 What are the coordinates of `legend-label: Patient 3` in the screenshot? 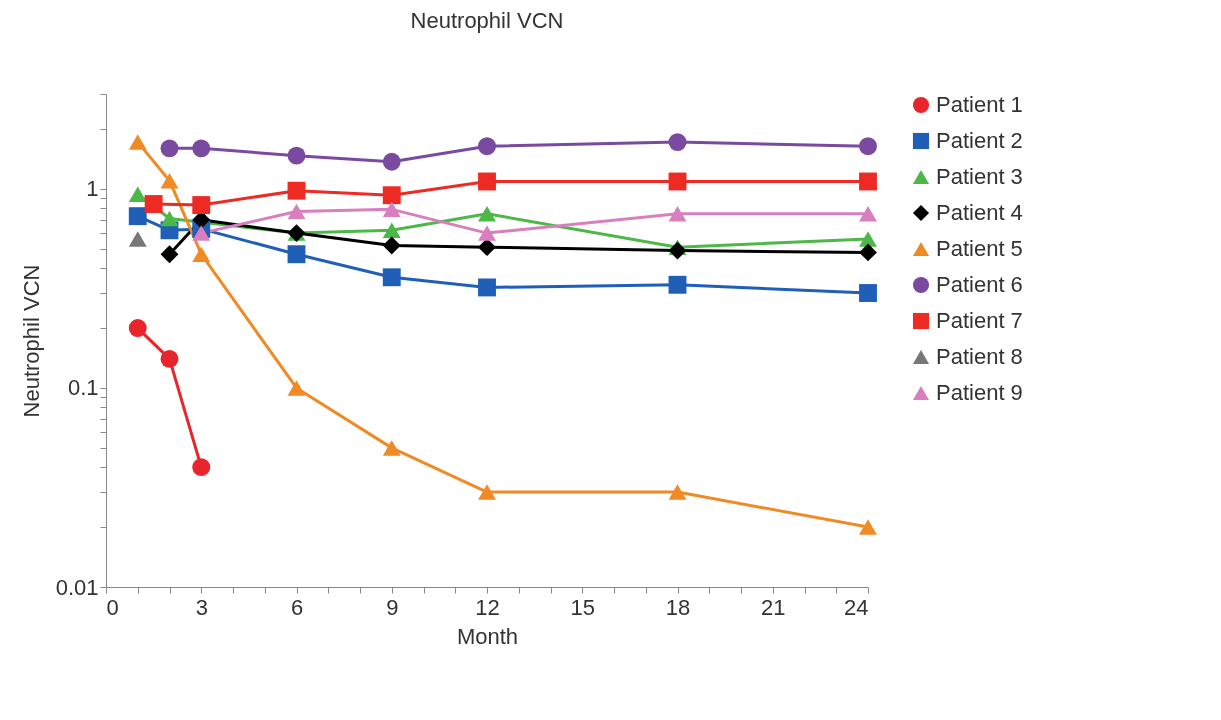 It's located at (979, 176).